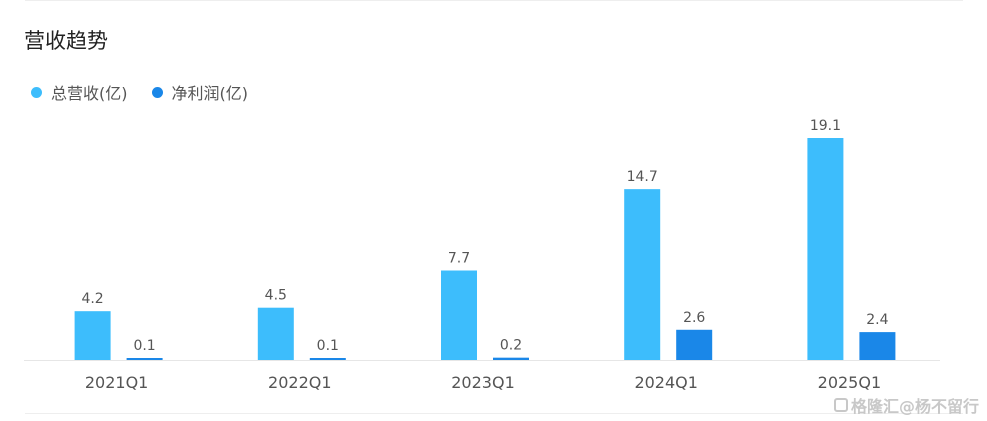 The width and height of the screenshot is (987, 421). Describe the element at coordinates (144, 359) in the screenshot. I see `bar-net-profit-2021Q1` at that location.